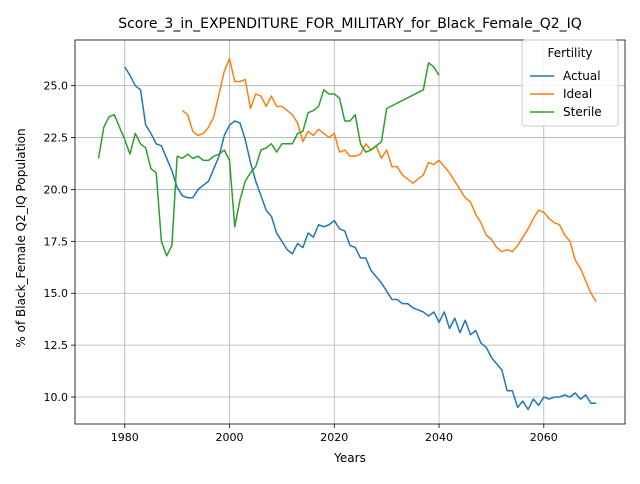  I want to click on x-tick-label: 2040, so click(439, 437).